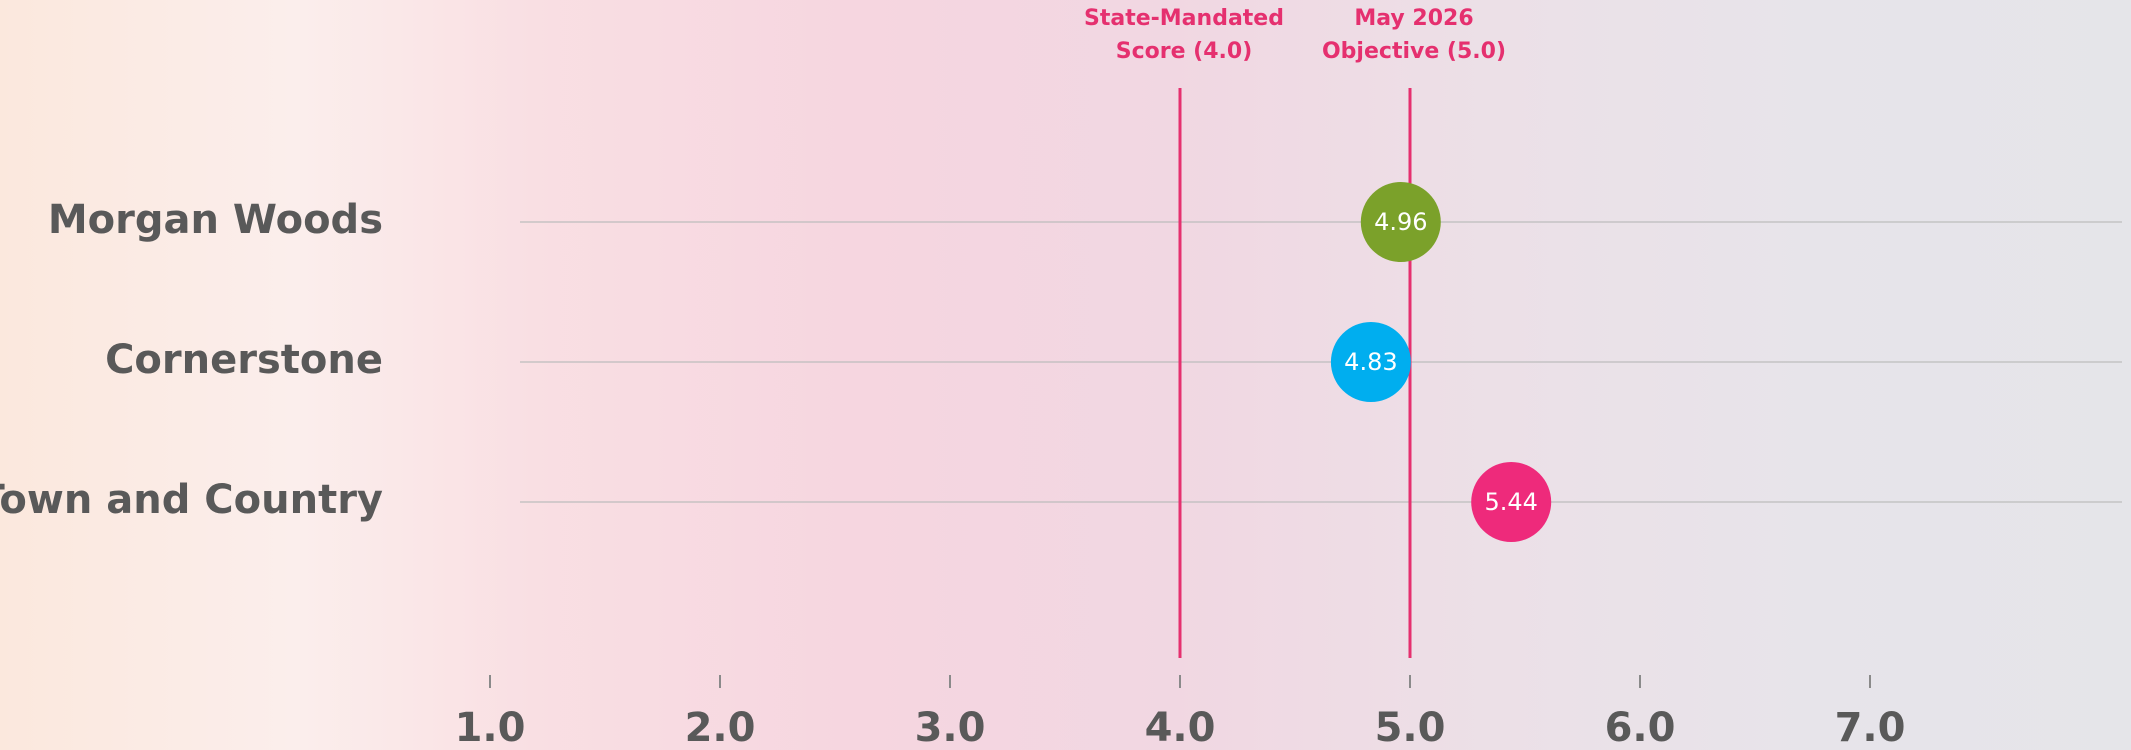  I want to click on category-label: Town and Country, so click(191, 500).